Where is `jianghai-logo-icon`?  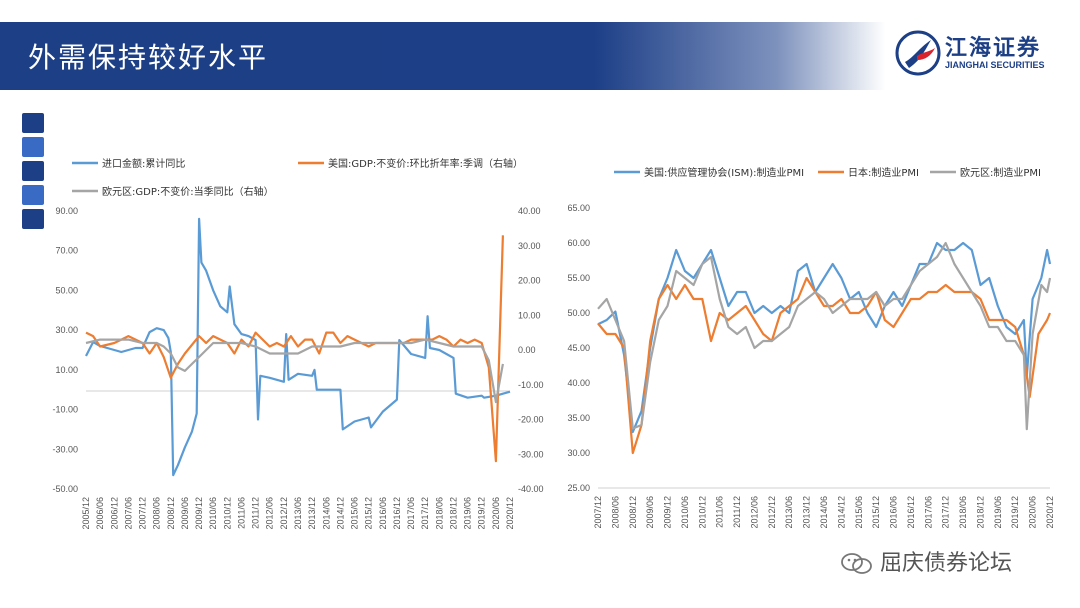
jianghai-logo-icon is located at coordinates (918, 53).